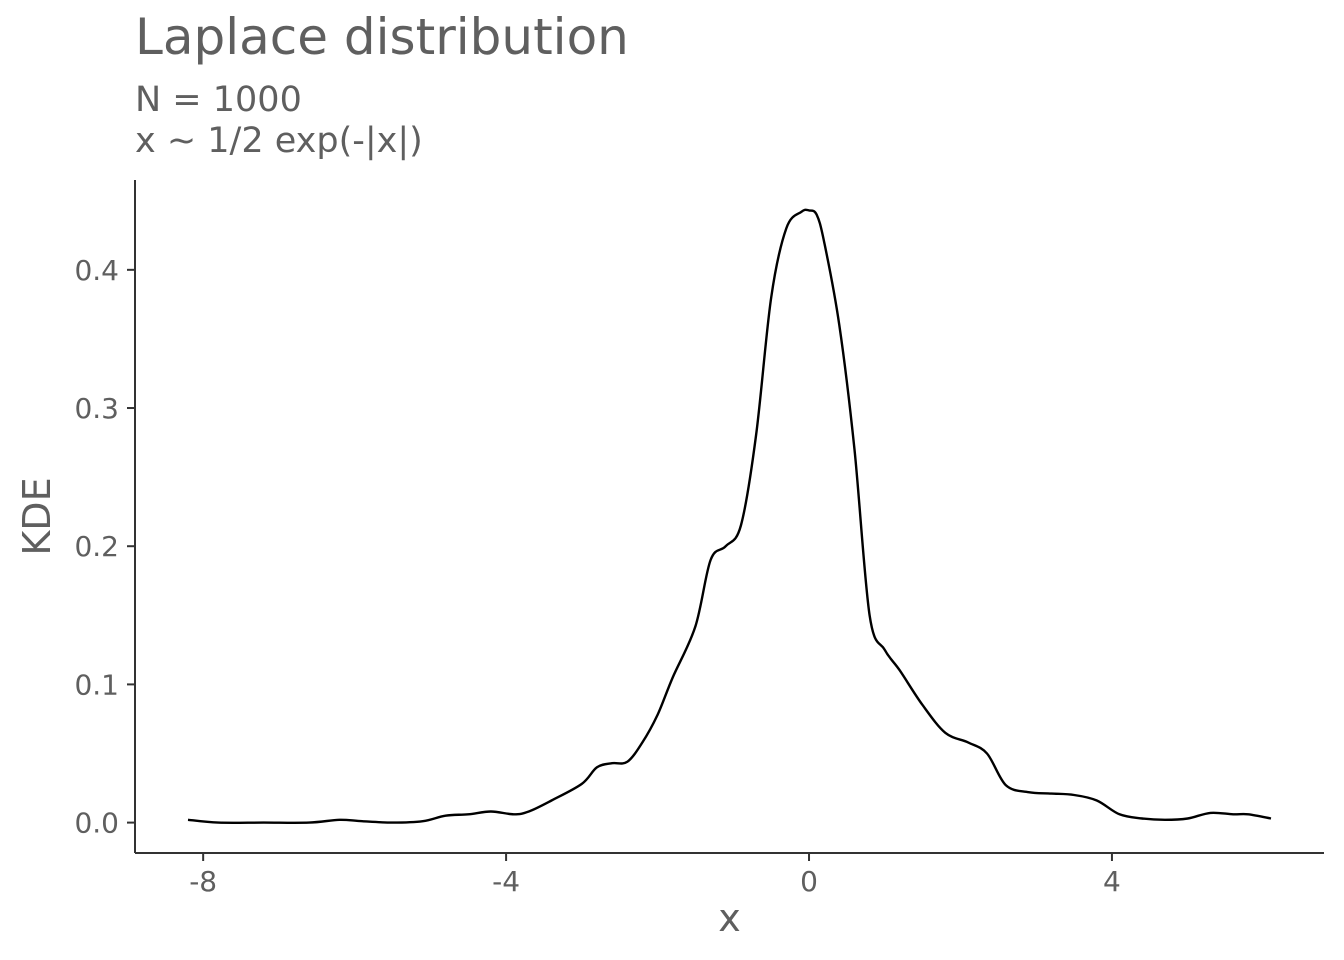 Image resolution: width=1344 pixels, height=960 pixels. I want to click on y-axis-title: KDE, so click(37, 516).